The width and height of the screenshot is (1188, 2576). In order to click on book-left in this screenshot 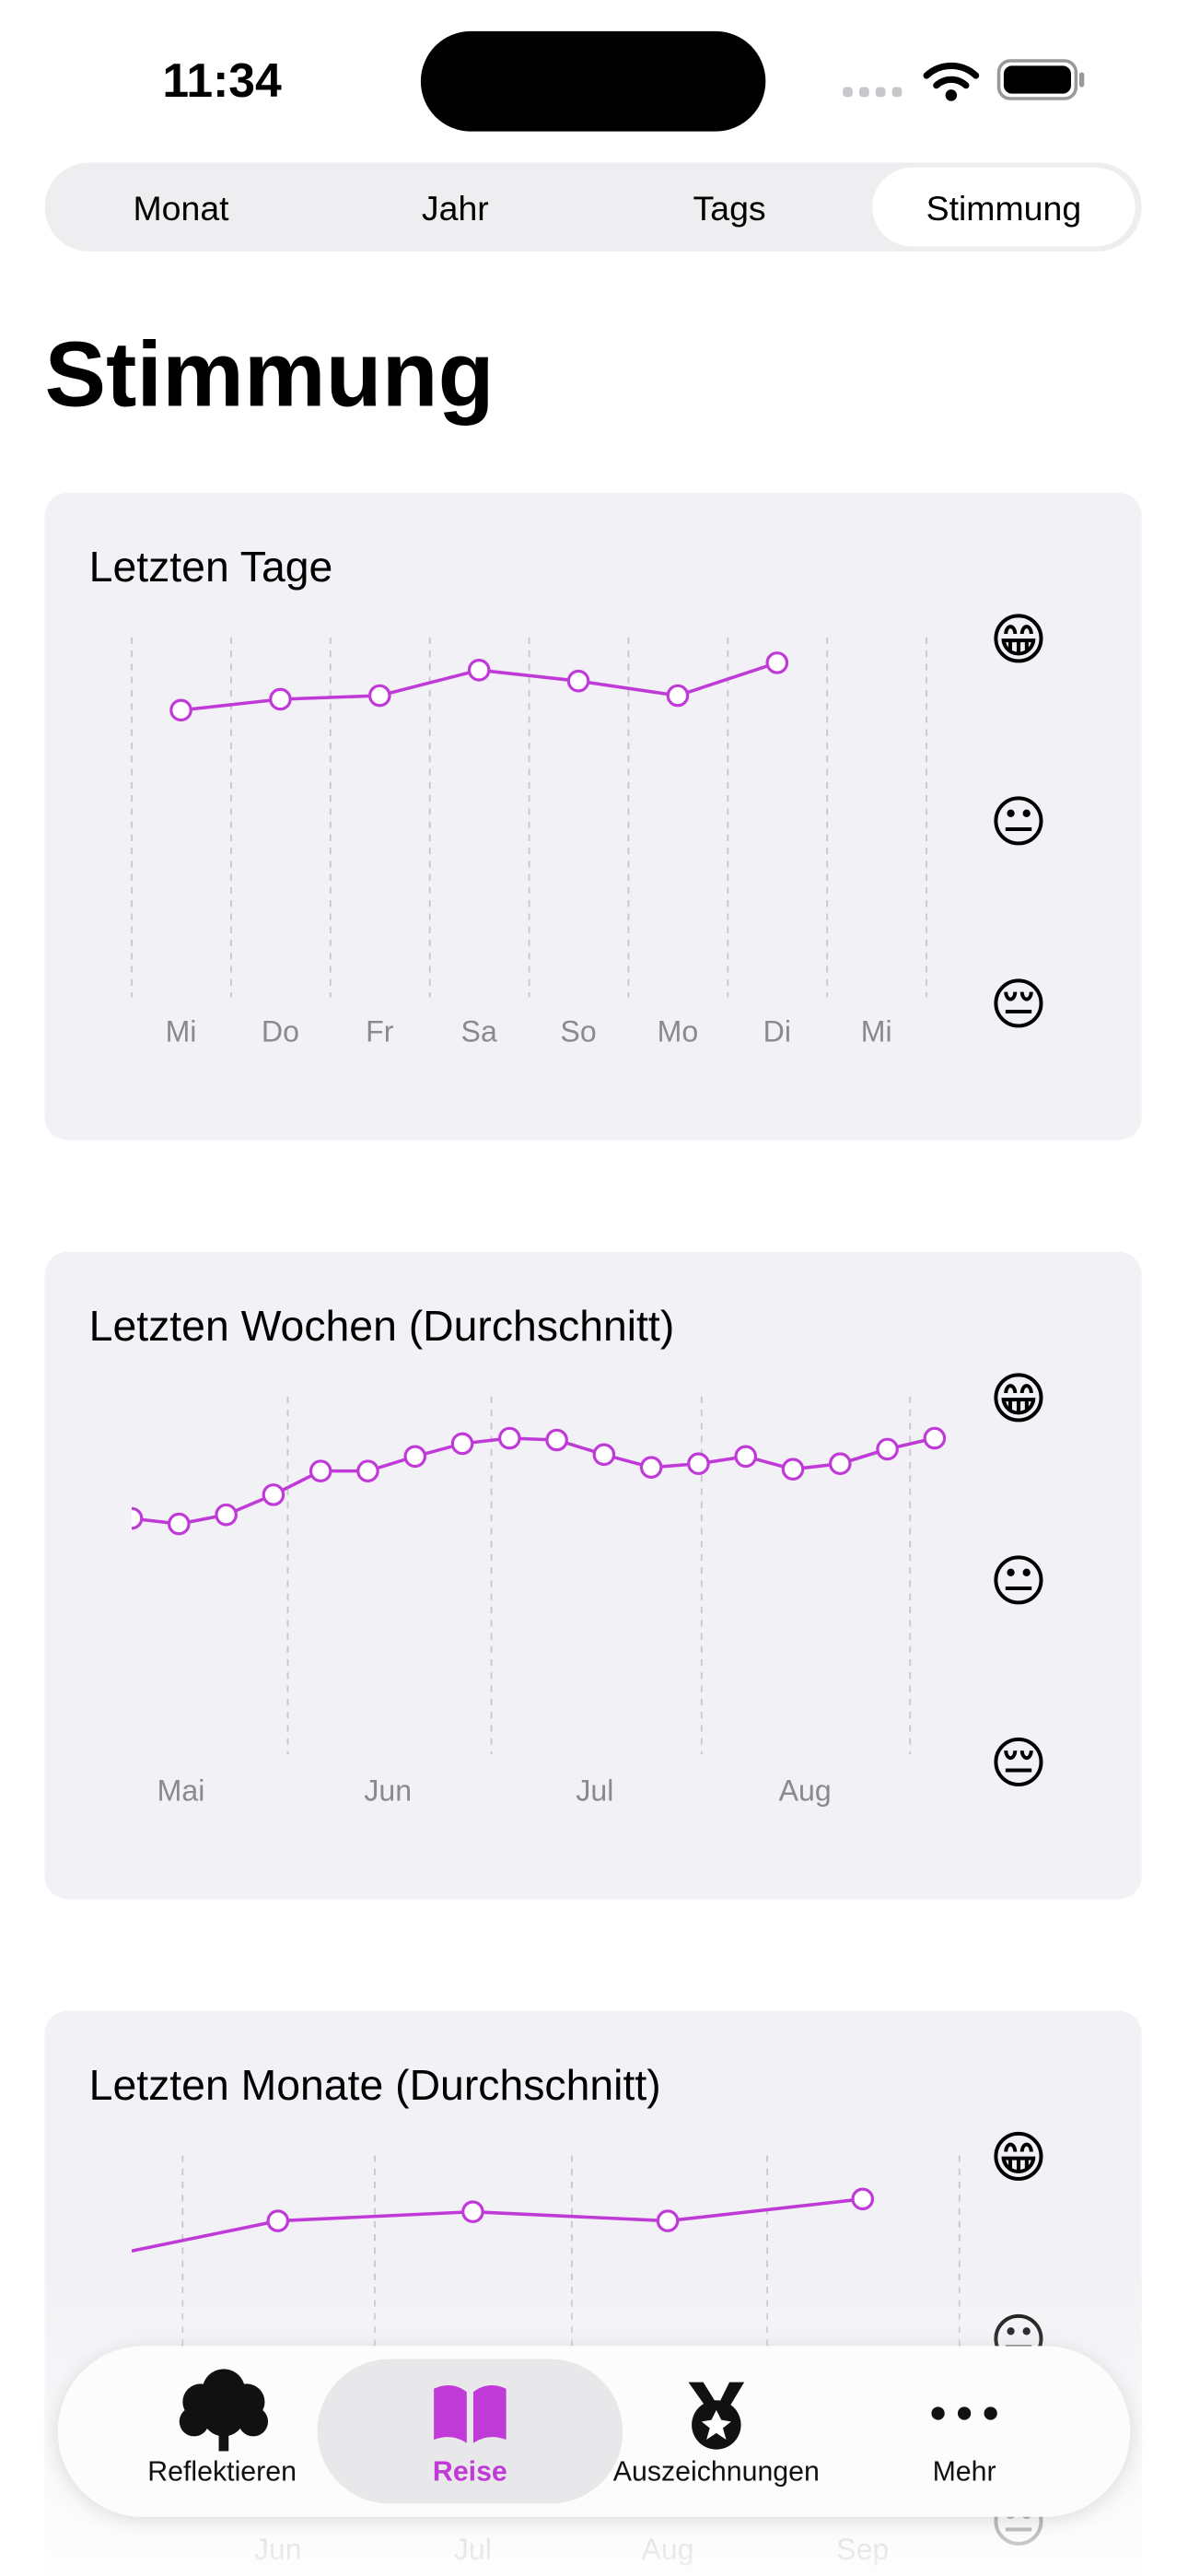, I will do `click(451, 2414)`.